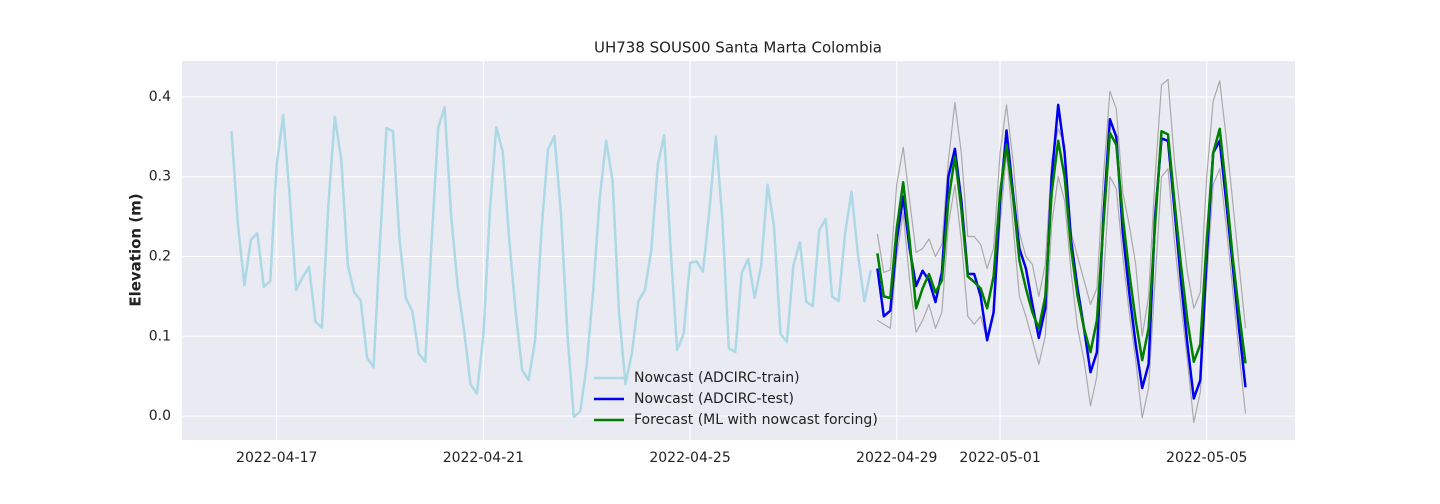  What do you see at coordinates (160, 336) in the screenshot?
I see `y-tick-label: 0.1` at bounding box center [160, 336].